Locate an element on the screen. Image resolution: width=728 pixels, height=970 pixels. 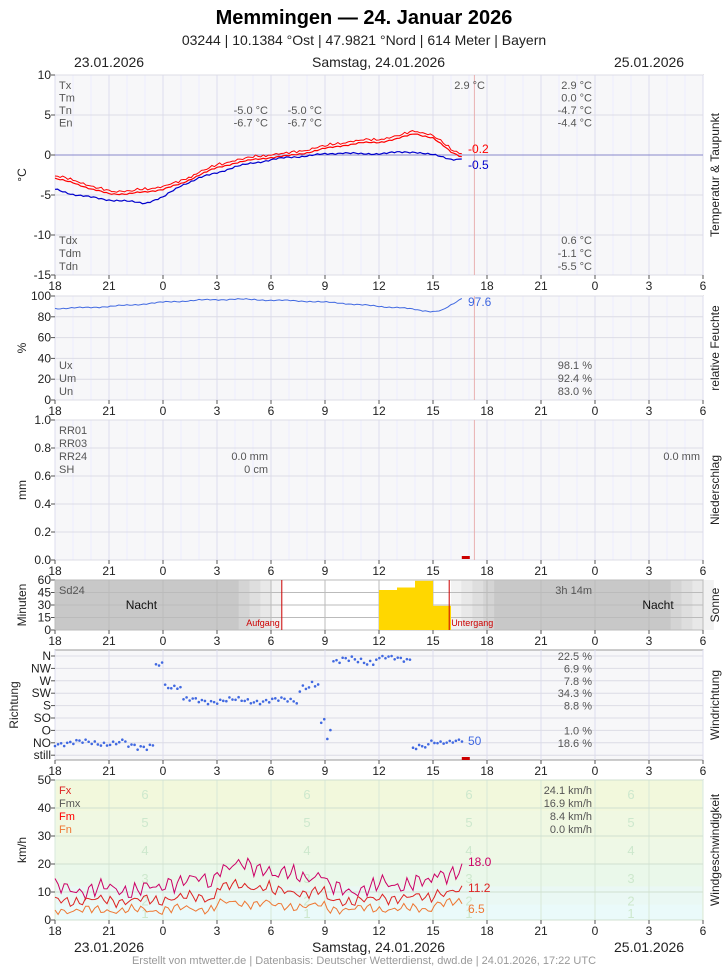
temp-max-line is located at coordinates (258, 161).